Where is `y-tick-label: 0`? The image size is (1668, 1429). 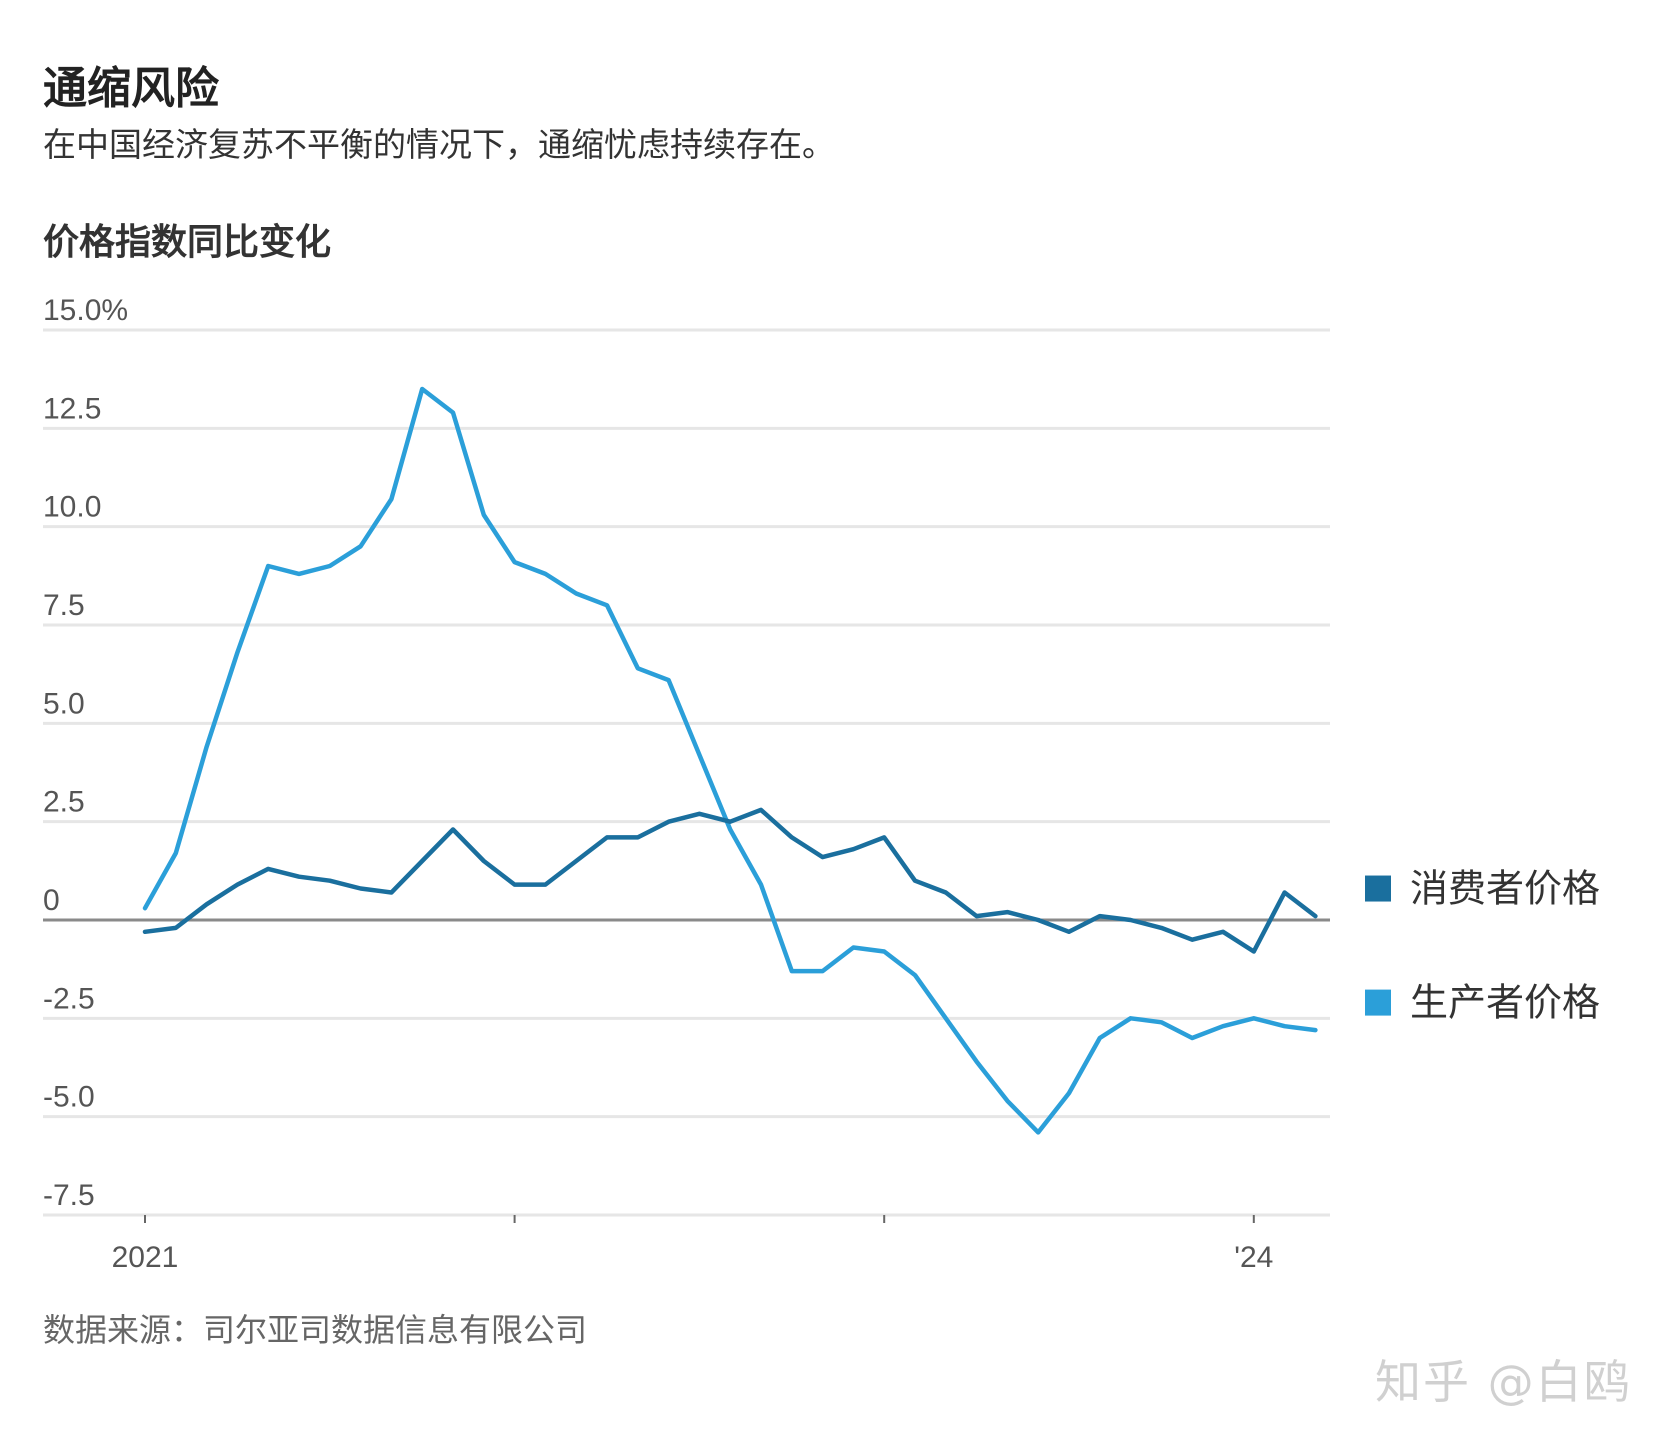 y-tick-label: 0 is located at coordinates (51, 900).